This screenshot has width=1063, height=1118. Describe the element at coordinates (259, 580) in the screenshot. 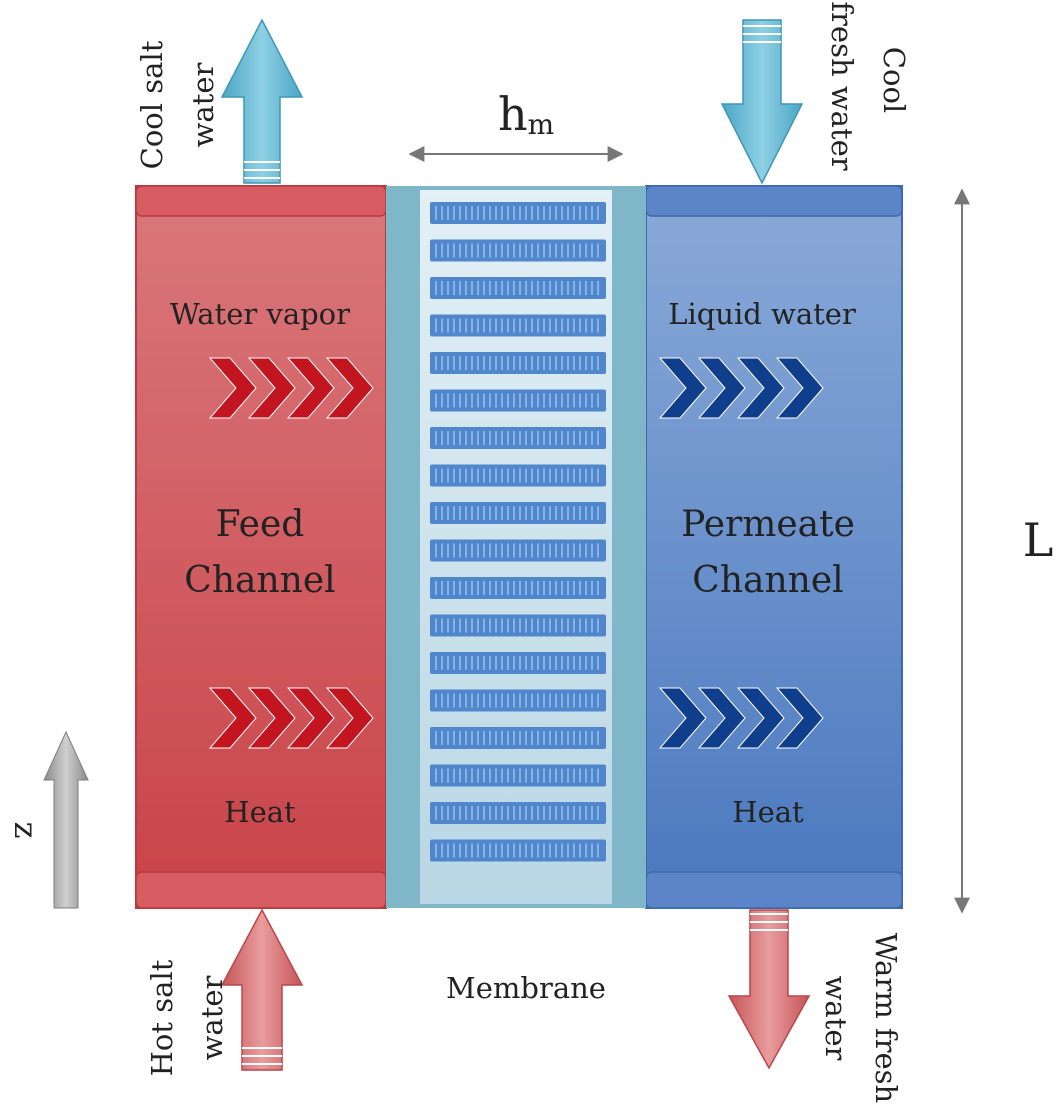

I see `feed-title-line2: Channel` at that location.